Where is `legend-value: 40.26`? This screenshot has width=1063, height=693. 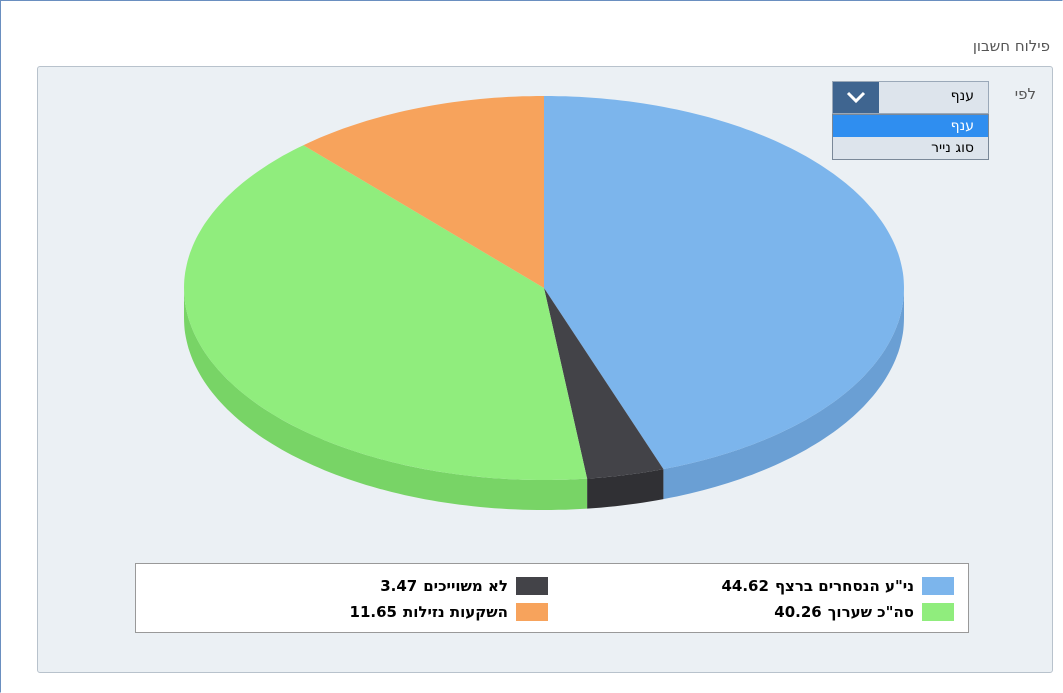 legend-value: 40.26 is located at coordinates (798, 612).